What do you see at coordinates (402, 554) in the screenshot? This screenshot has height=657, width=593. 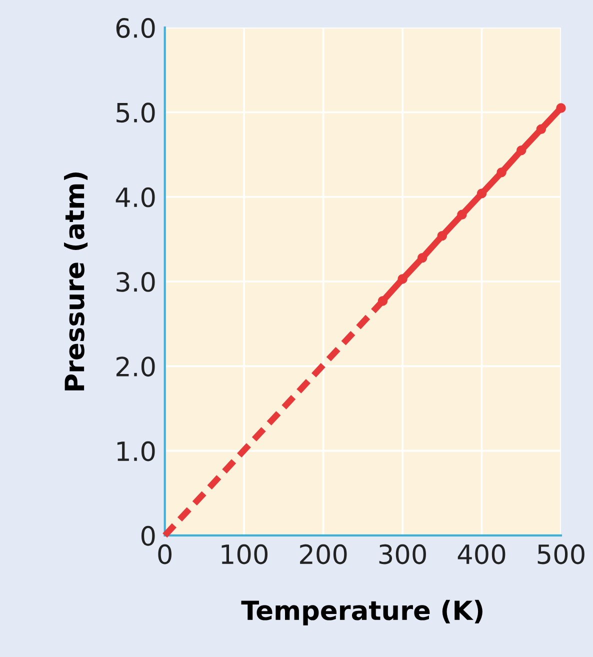 I see `x-tick-label: 300` at bounding box center [402, 554].